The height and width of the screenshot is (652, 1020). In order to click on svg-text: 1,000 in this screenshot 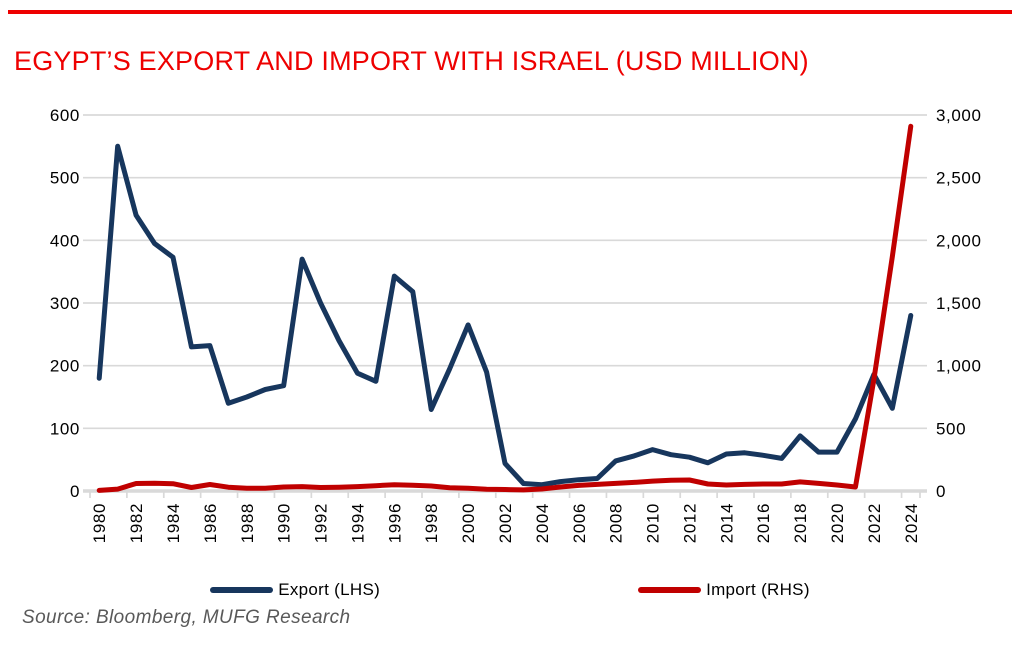, I will do `click(959, 366)`.